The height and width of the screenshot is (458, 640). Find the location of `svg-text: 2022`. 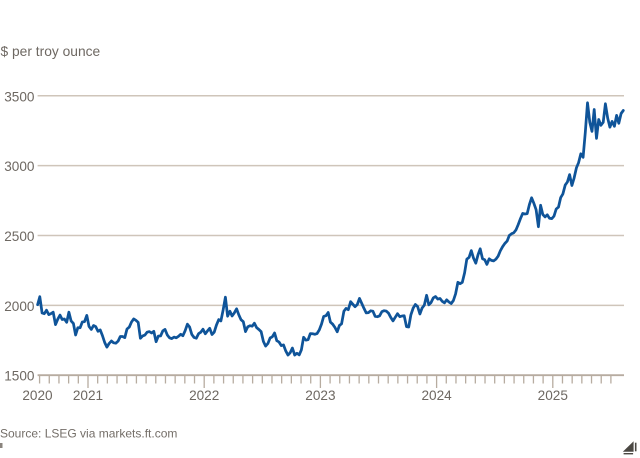

svg-text: 2022 is located at coordinates (204, 395).